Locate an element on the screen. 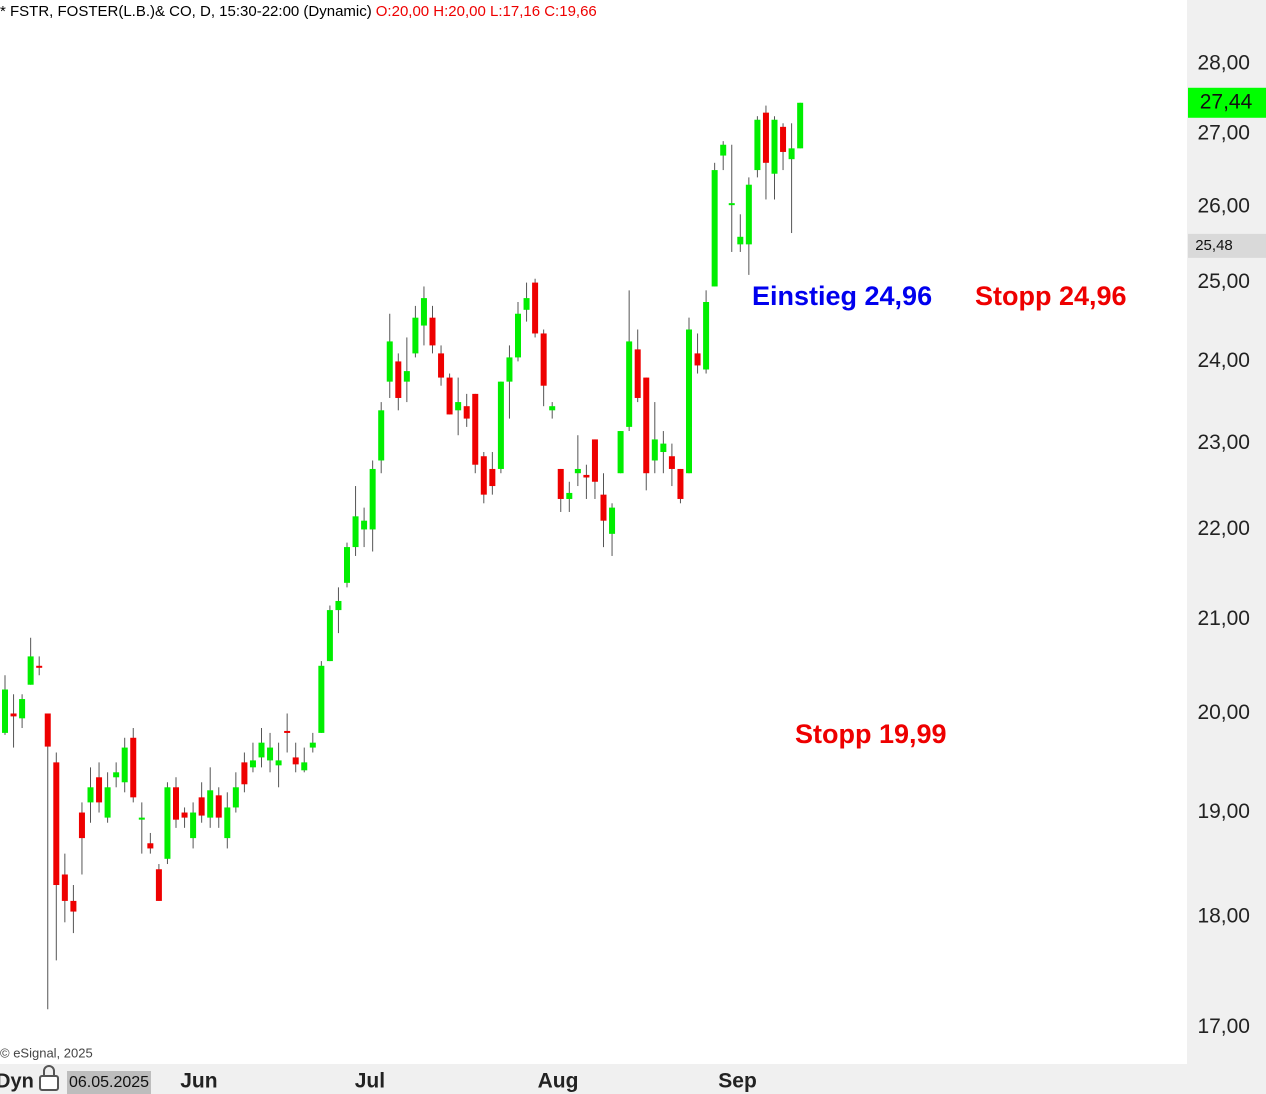  lock-icon is located at coordinates (49, 1078).